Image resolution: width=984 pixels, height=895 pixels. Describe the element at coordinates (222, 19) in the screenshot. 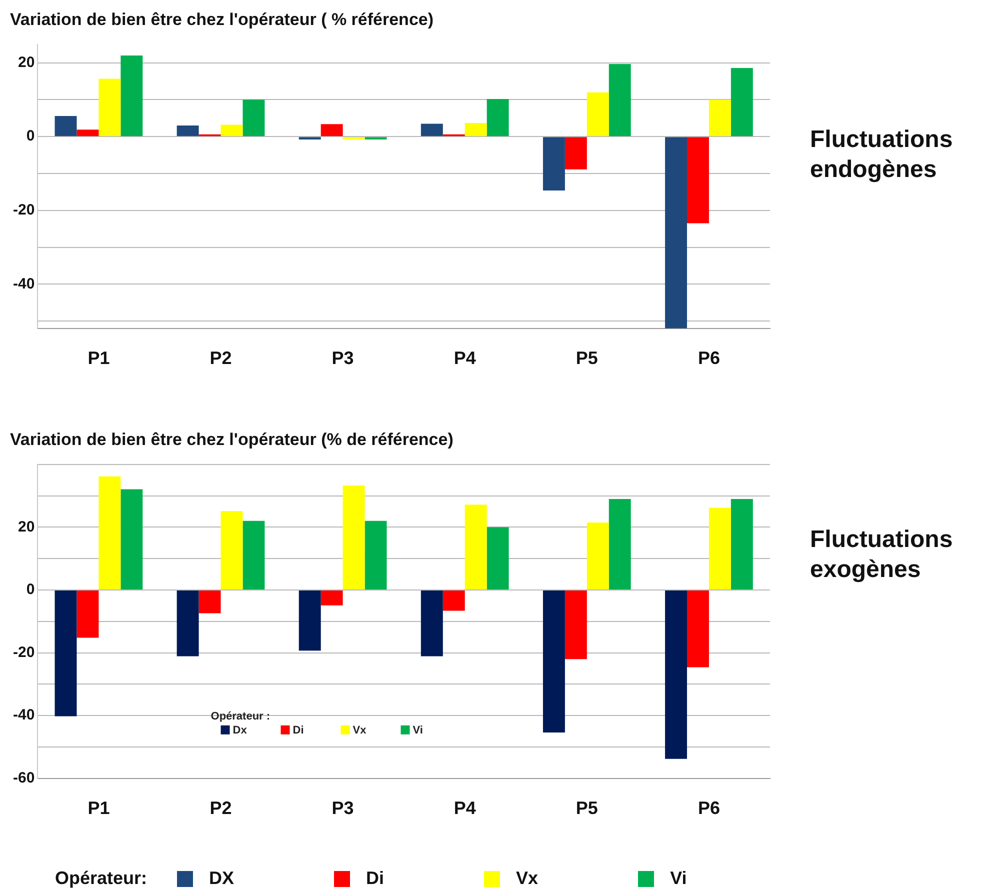

I see `chart-title: Variation de bien être chez l'opérateur ( % référence)` at that location.